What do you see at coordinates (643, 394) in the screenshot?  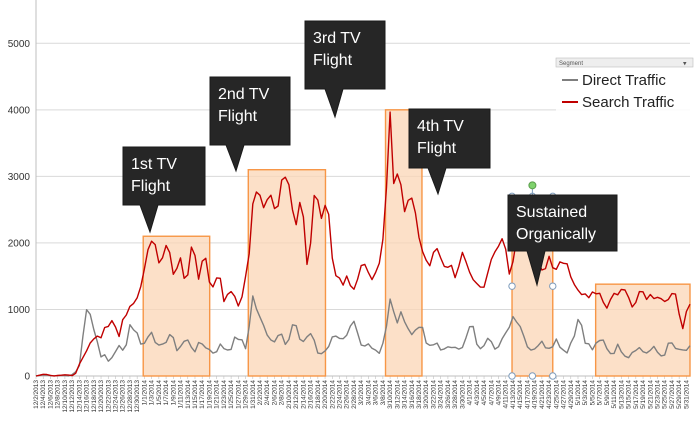 I see `x-tick-label: 5/19/2014` at bounding box center [643, 394].